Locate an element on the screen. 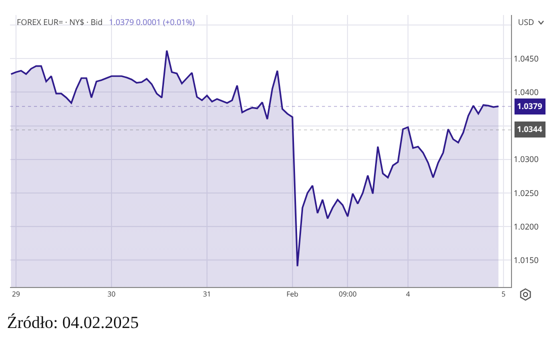  chart-title: FOREX EUR= · NY$ · Bid is located at coordinates (59, 22).